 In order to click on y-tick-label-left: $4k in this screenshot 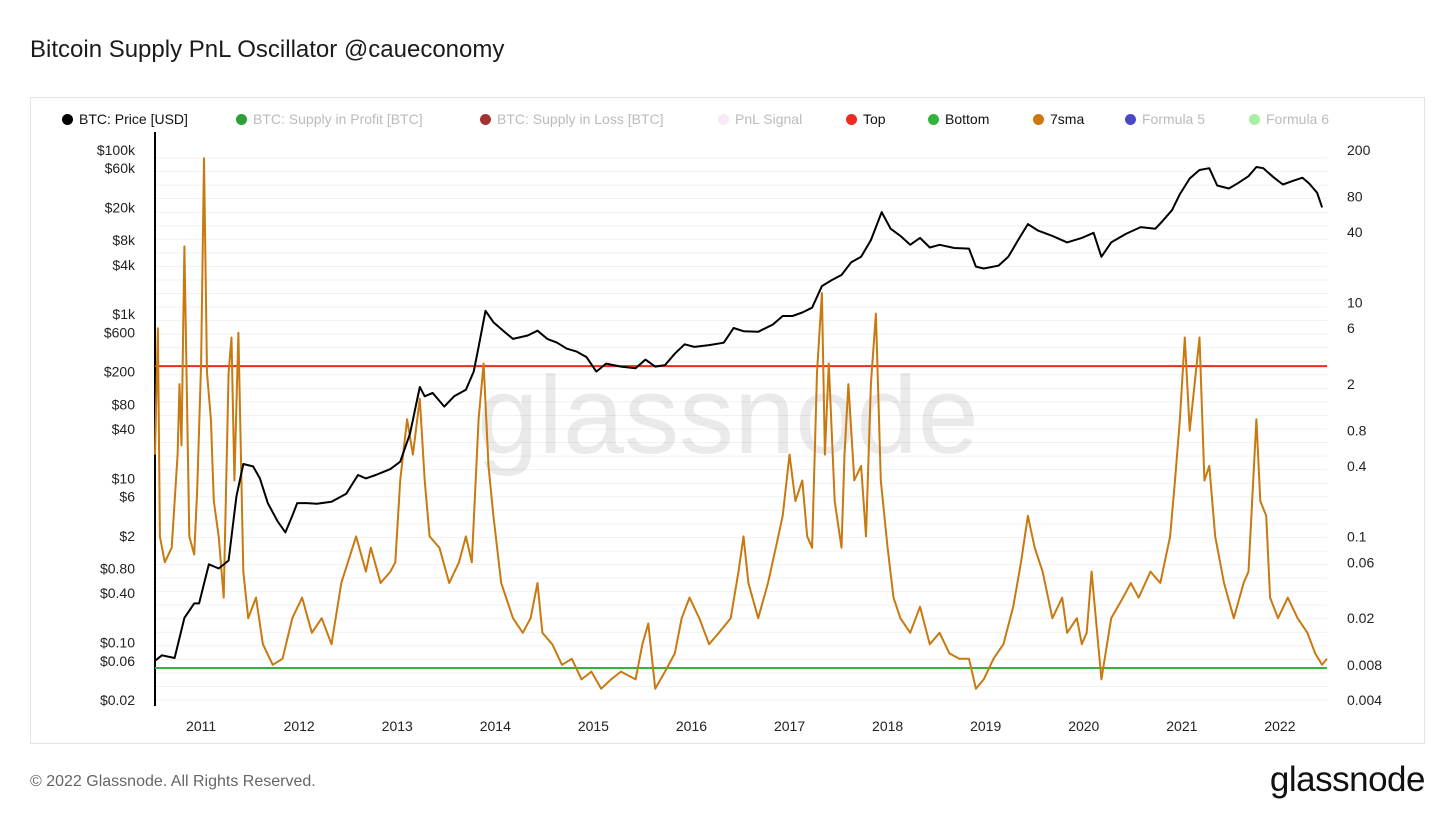, I will do `click(124, 265)`.